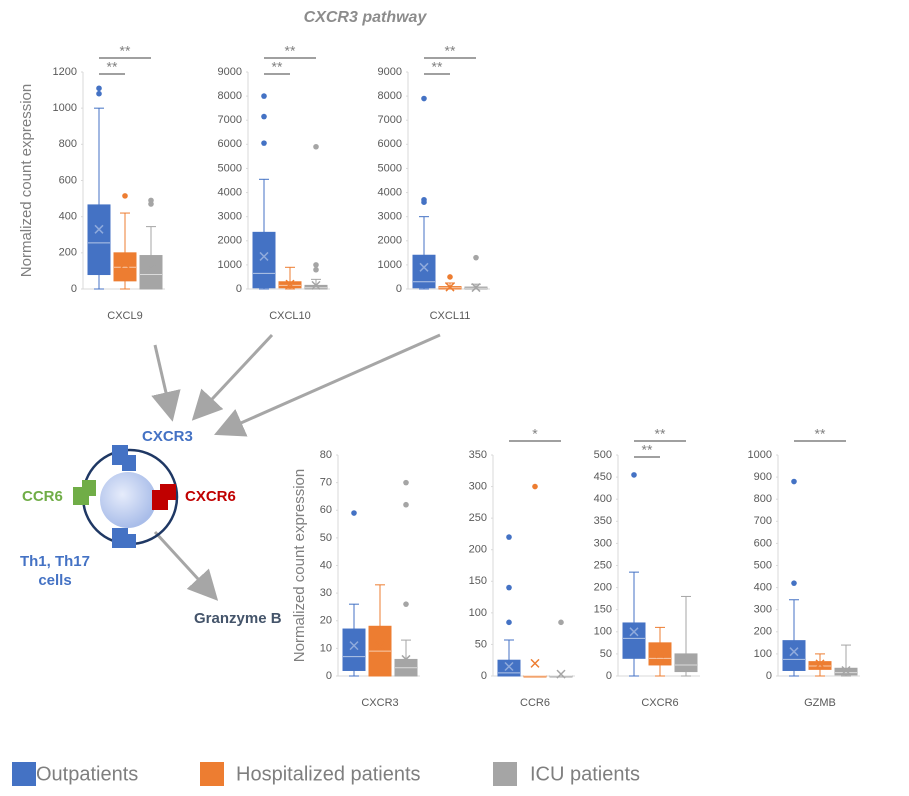 This screenshot has height=796, width=909. I want to click on y-tick-label: 1200, so click(65, 72).